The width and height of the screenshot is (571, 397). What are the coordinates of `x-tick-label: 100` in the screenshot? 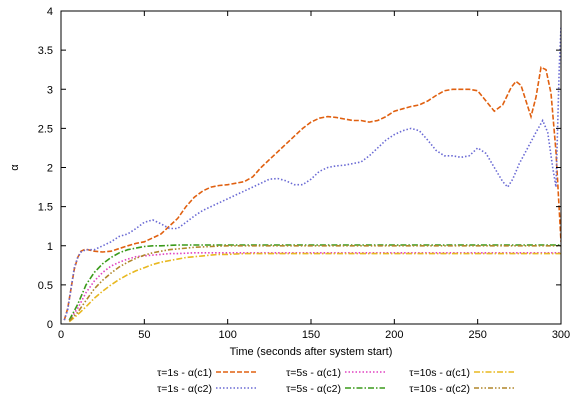 It's located at (227, 335).